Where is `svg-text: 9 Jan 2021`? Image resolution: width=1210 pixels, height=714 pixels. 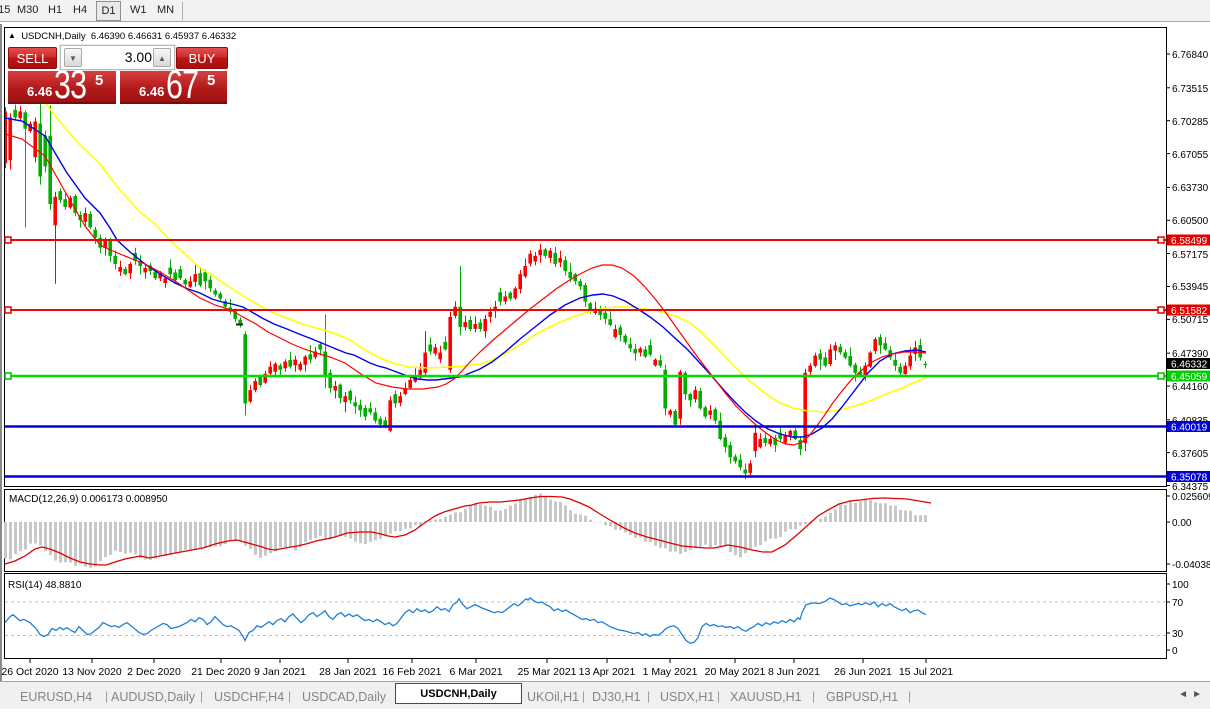 svg-text: 9 Jan 2021 is located at coordinates (280, 672).